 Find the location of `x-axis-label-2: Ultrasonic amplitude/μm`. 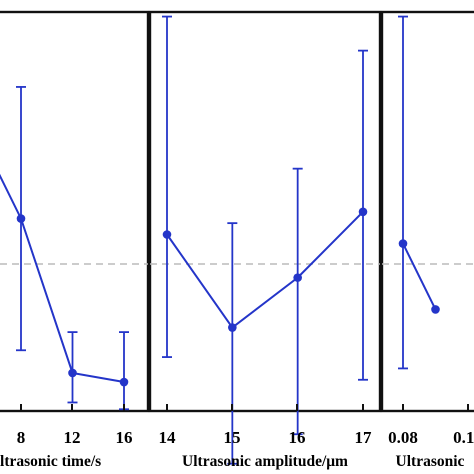

x-axis-label-2: Ultrasonic amplitude/μm is located at coordinates (265, 461).